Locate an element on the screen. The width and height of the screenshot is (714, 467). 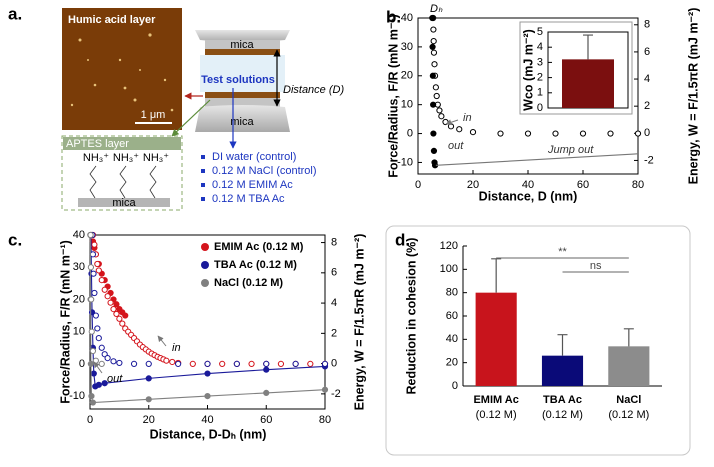
x-tick-label: 80 is located at coordinates (325, 420).